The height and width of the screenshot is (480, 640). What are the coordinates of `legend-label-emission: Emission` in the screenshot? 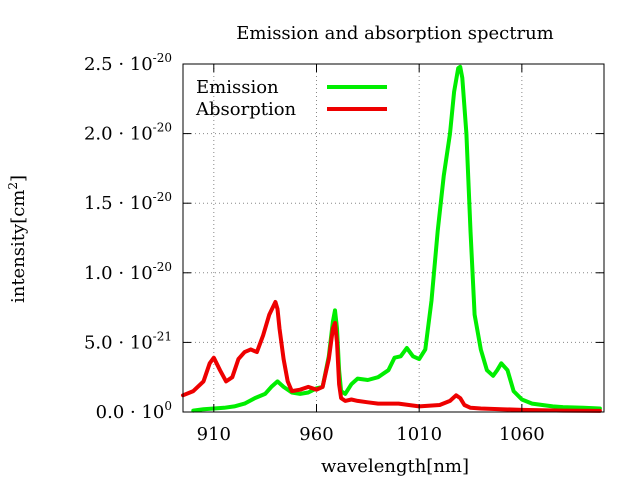 It's located at (237, 87).